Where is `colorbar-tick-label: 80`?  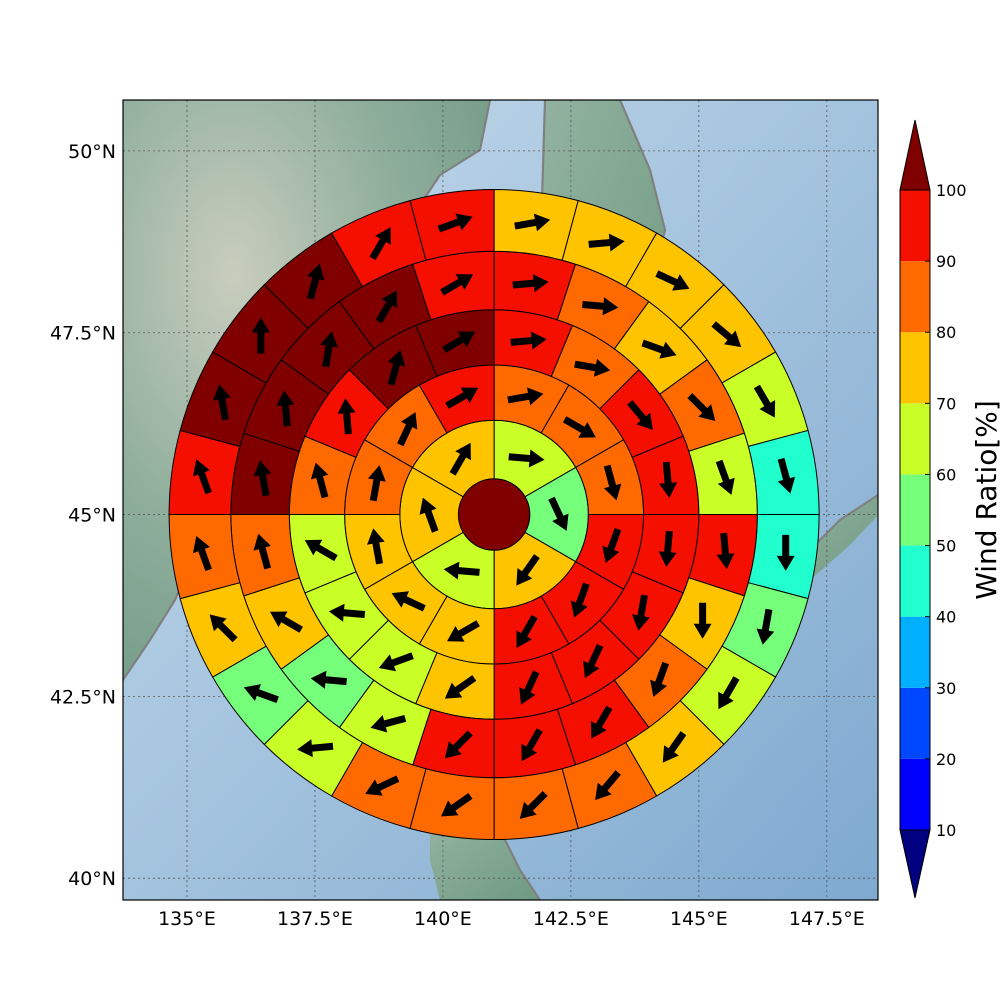
colorbar-tick-label: 80 is located at coordinates (946, 332).